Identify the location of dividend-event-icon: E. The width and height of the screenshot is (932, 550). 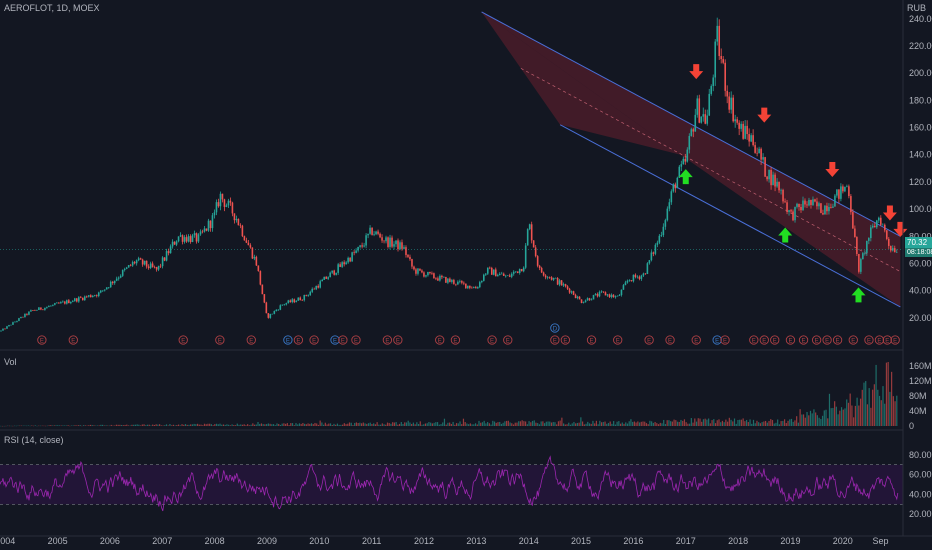
(717, 340).